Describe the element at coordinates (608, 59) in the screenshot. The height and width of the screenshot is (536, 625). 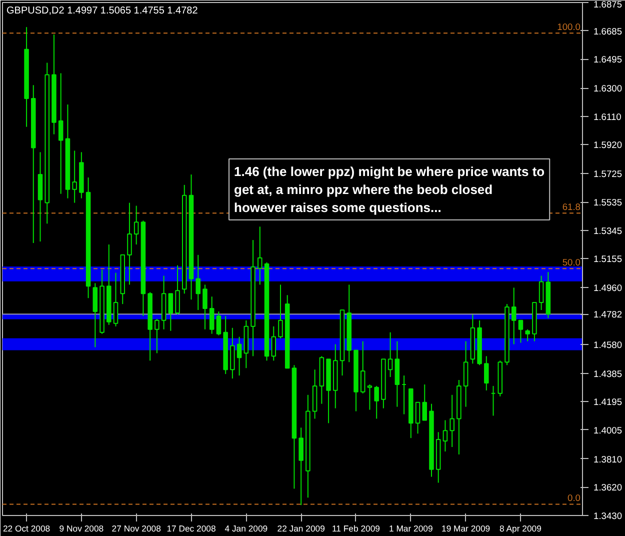
I see `y-tick-label: 1.6495` at that location.